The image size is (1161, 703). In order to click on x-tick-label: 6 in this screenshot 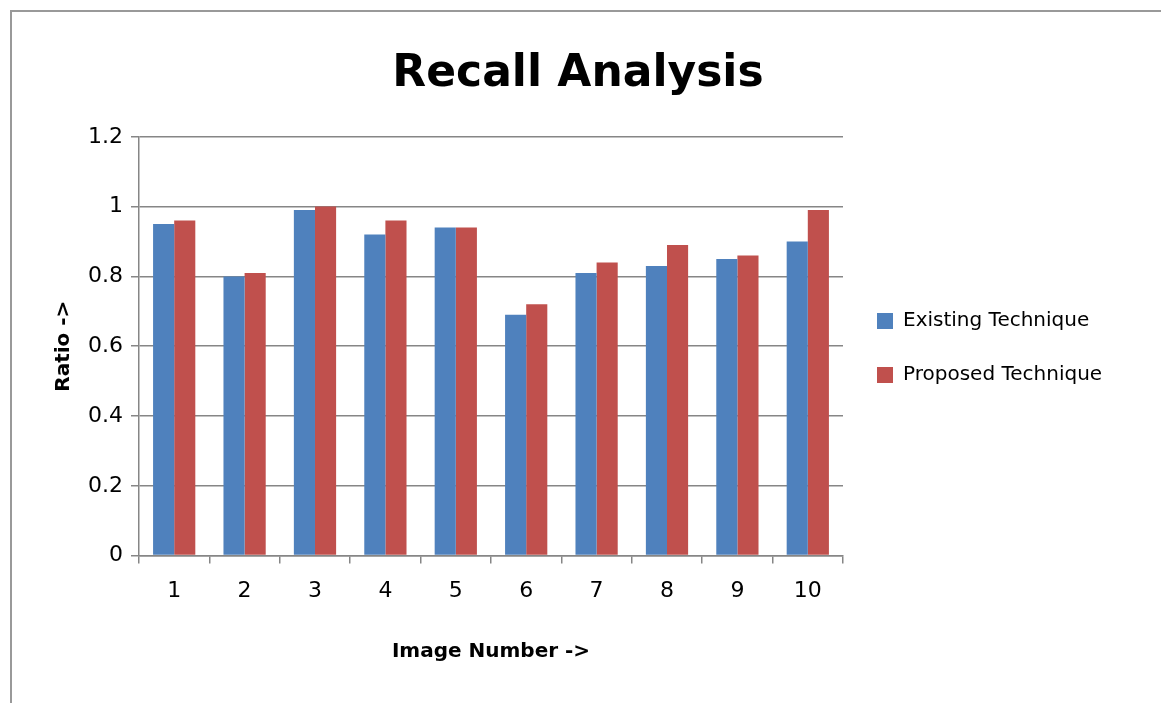, I will do `click(526, 589)`.